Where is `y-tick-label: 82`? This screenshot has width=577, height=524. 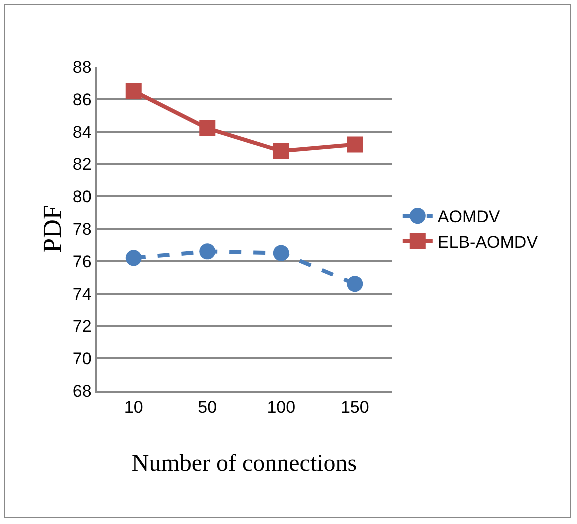 y-tick-label: 82 is located at coordinates (82, 164).